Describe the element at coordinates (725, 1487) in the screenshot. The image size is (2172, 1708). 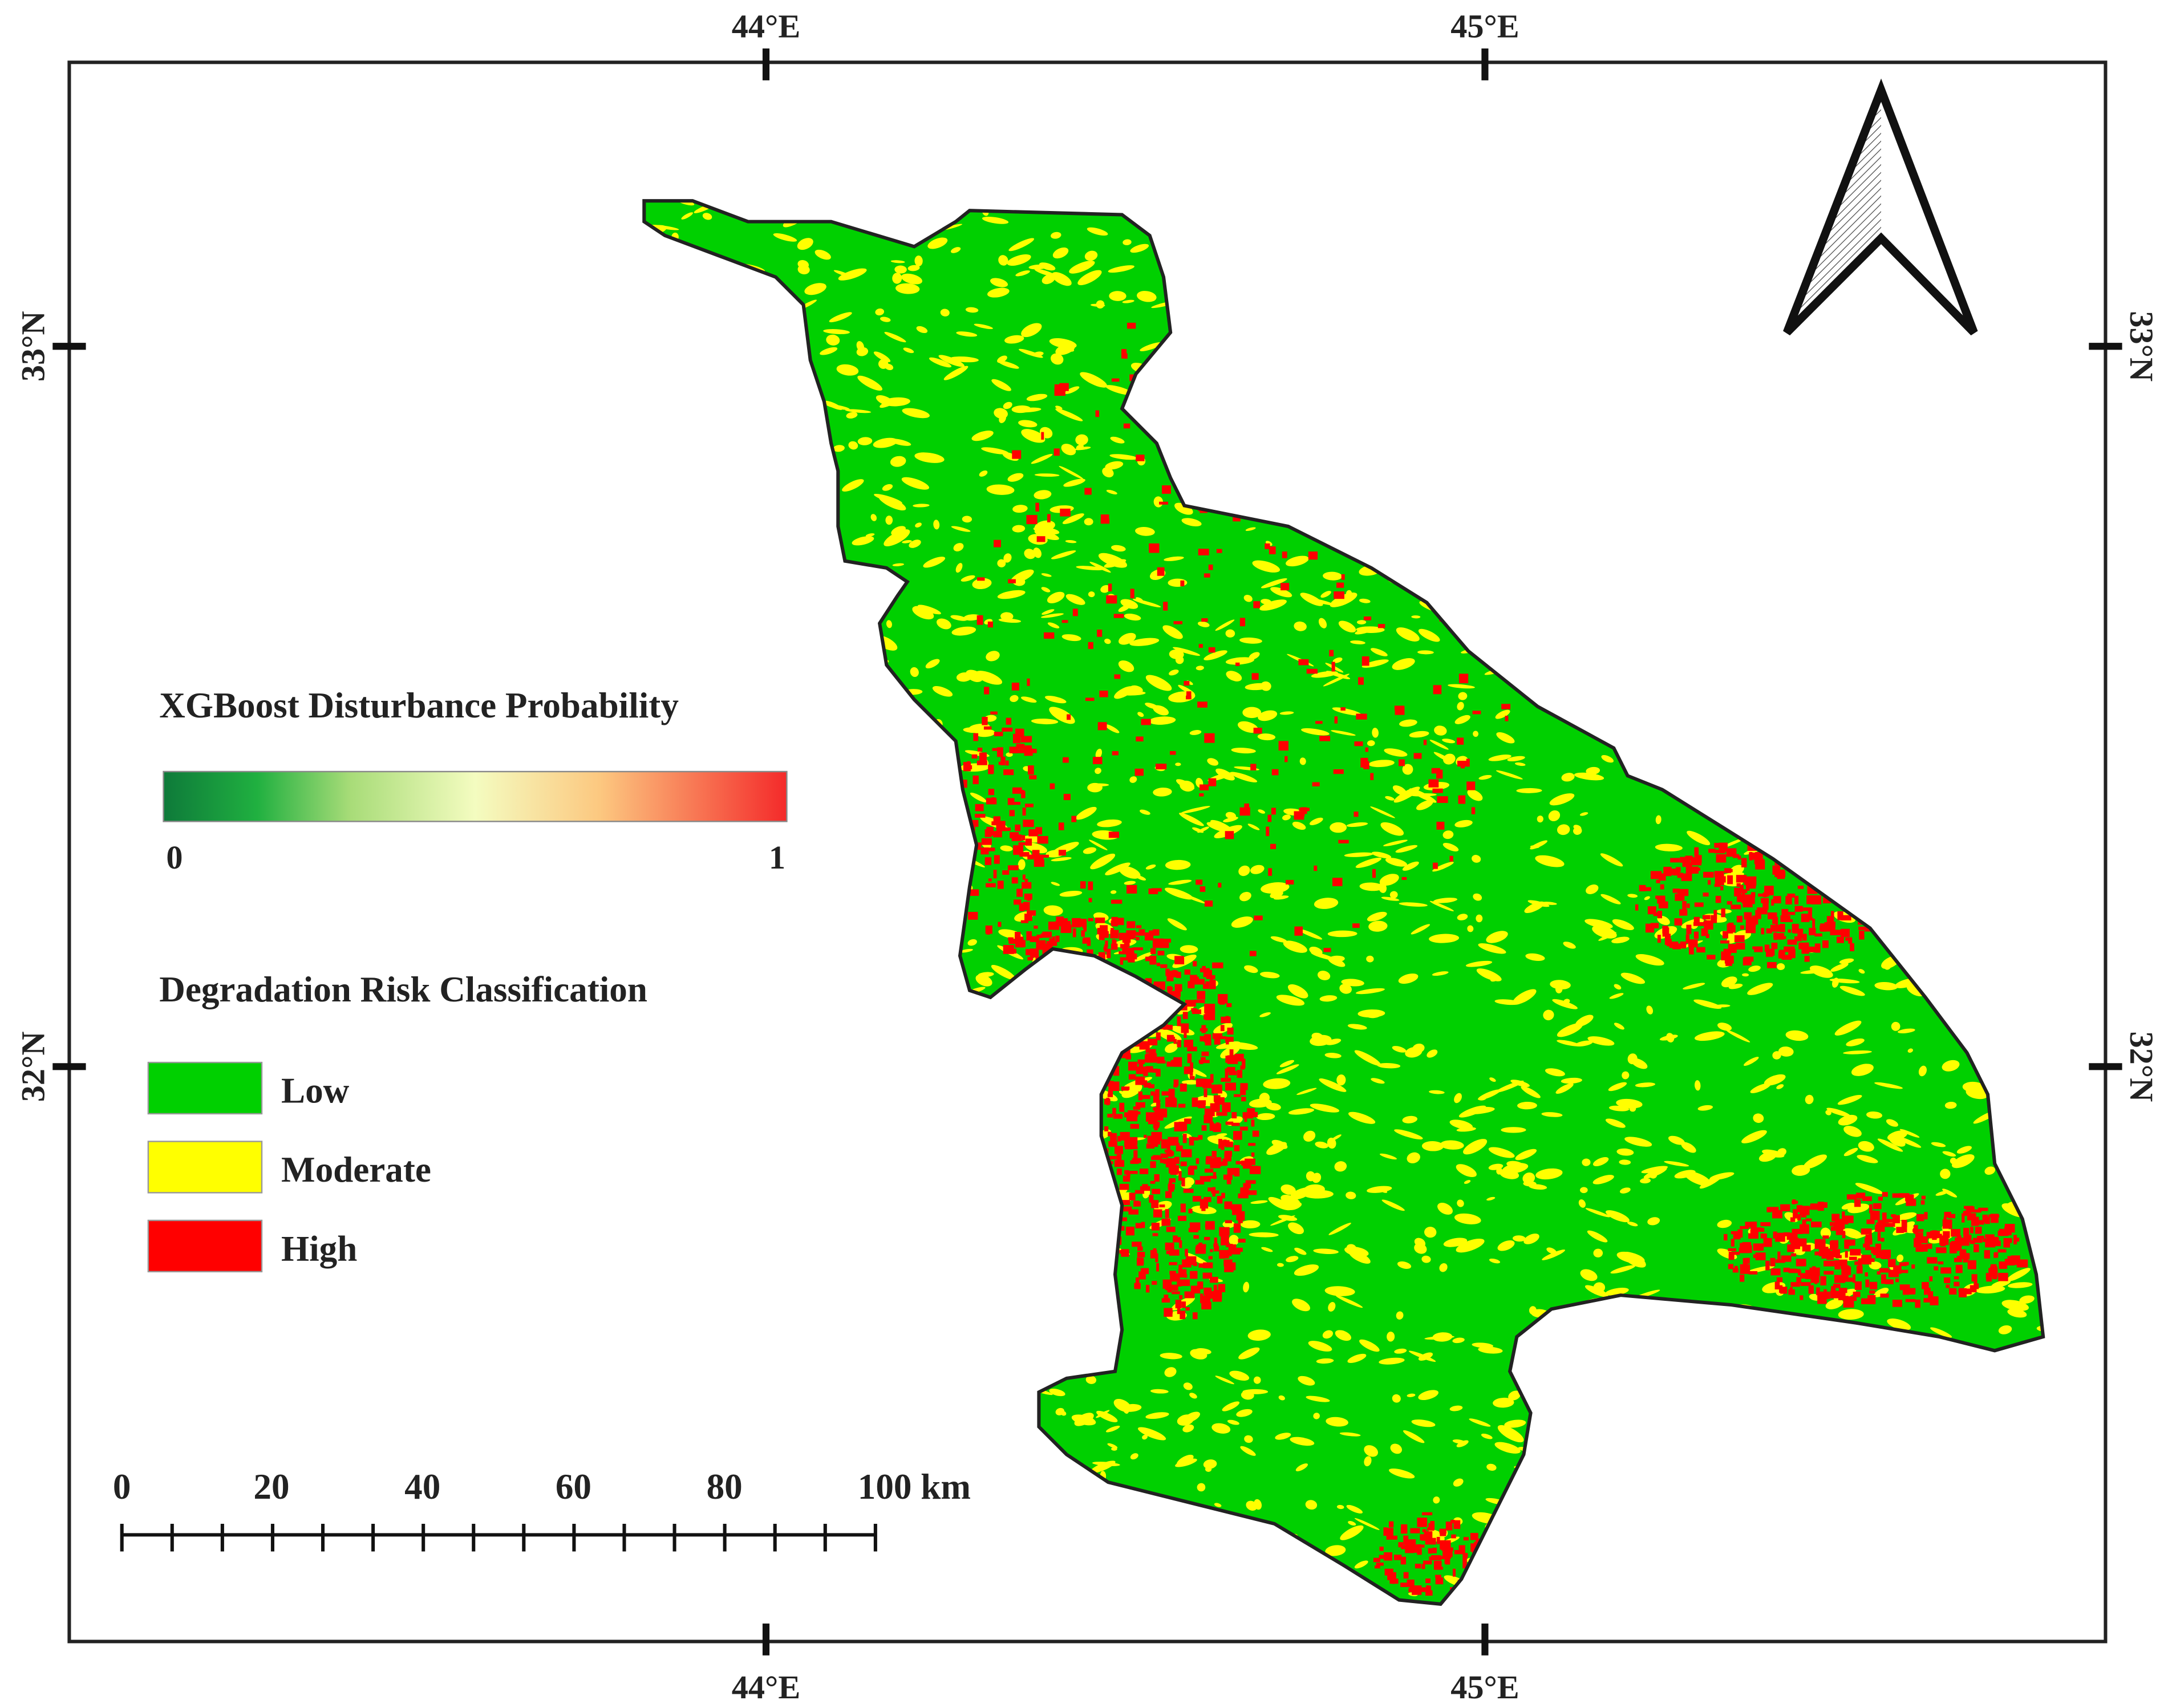
I see `scale-label: 80` at that location.